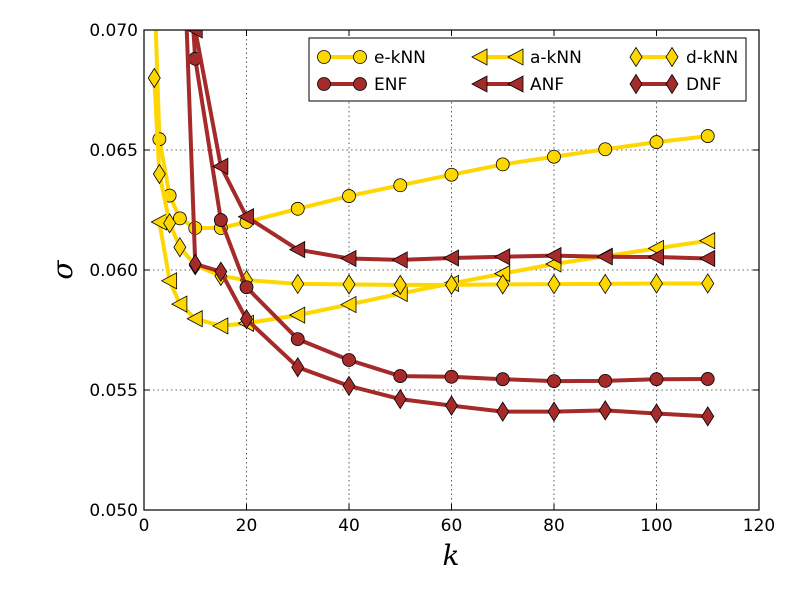 The width and height of the screenshot is (800, 600). Describe the element at coordinates (349, 526) in the screenshot. I see `x-tick-label: 40` at that location.